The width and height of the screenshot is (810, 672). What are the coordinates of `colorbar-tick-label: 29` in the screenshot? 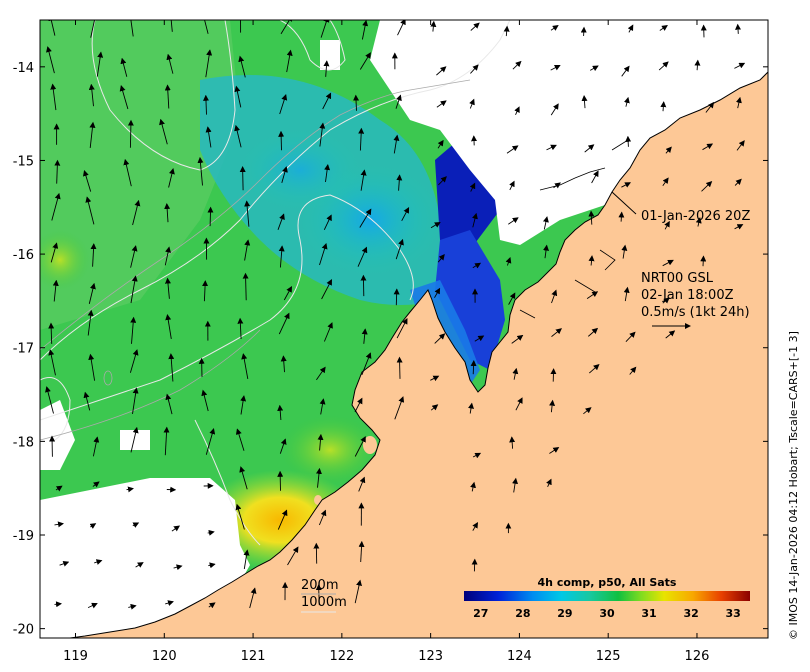 It's located at (564, 613).